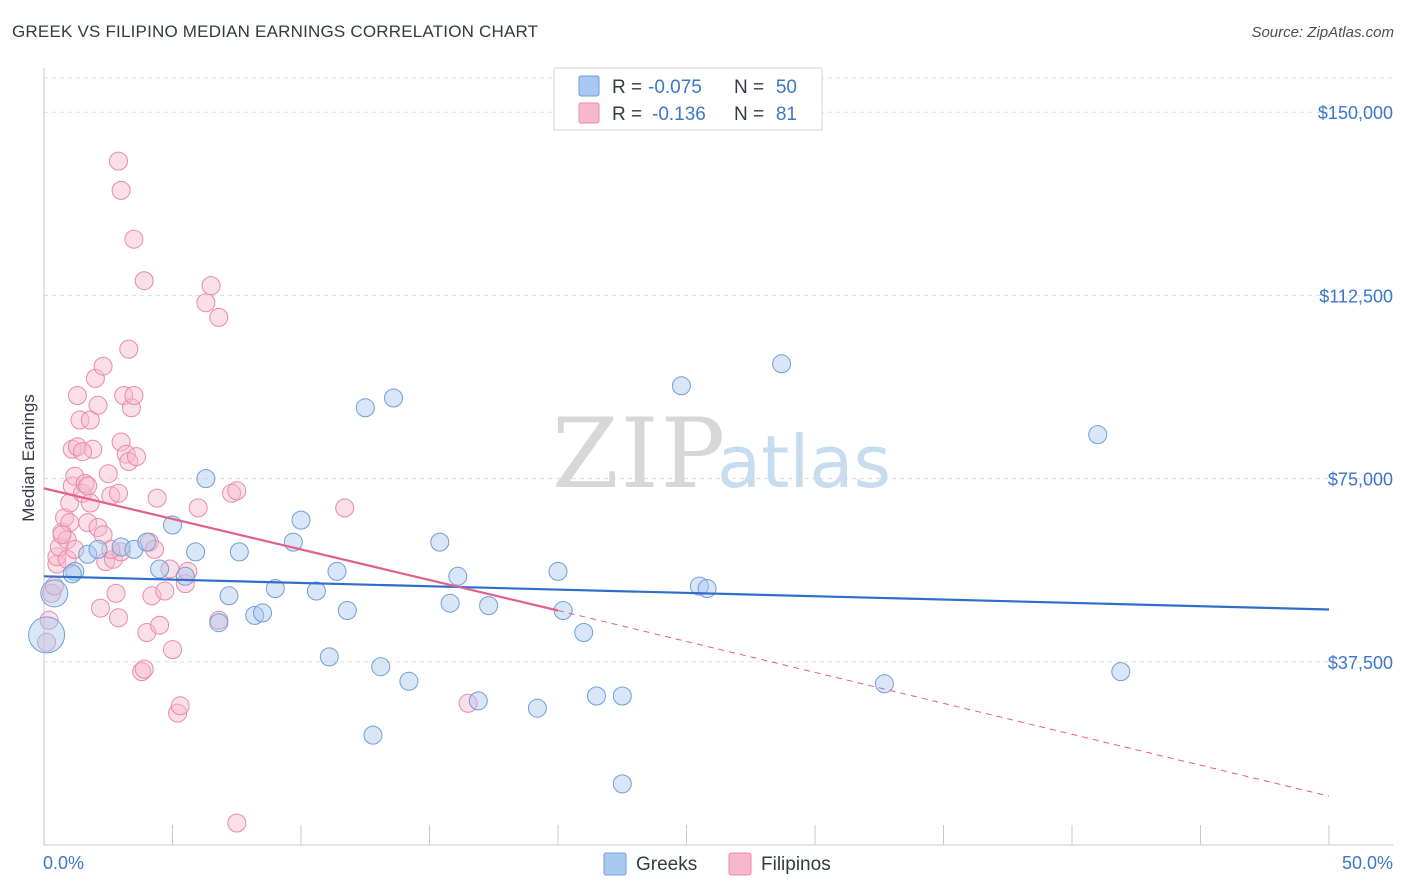 This screenshot has height=892, width=1406. Describe the element at coordinates (627, 87) in the screenshot. I see `legend-r-label-greeks: R =` at that location.